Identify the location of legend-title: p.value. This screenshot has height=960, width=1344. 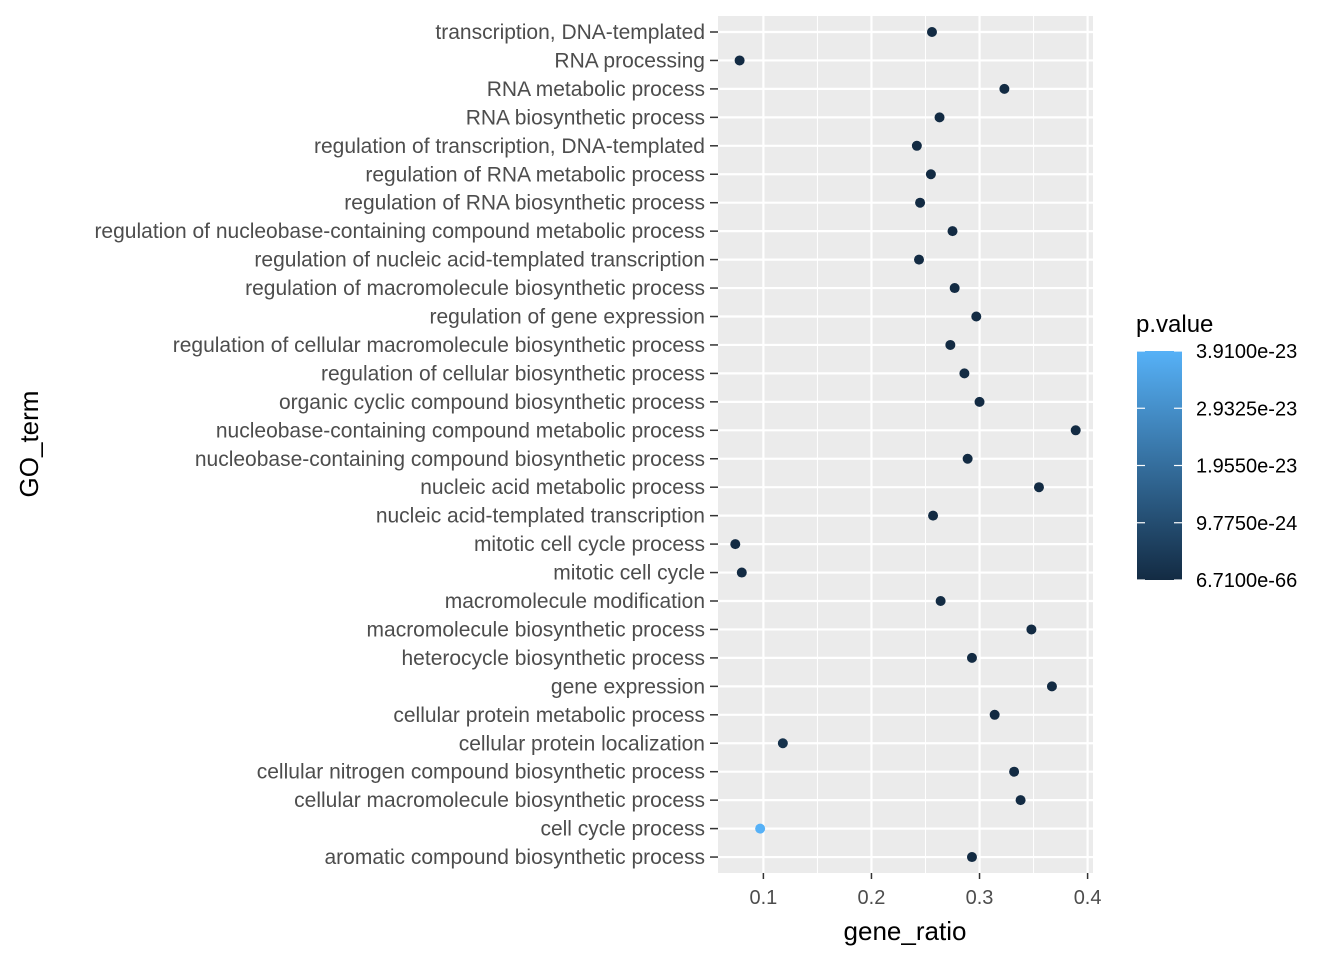
(1174, 324).